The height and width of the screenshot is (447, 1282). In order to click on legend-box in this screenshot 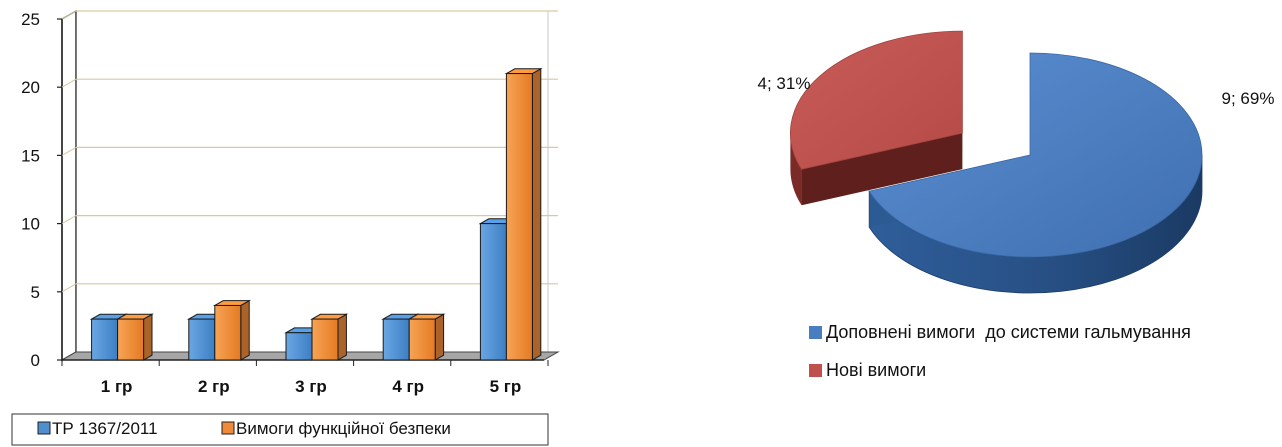, I will do `click(280, 429)`.